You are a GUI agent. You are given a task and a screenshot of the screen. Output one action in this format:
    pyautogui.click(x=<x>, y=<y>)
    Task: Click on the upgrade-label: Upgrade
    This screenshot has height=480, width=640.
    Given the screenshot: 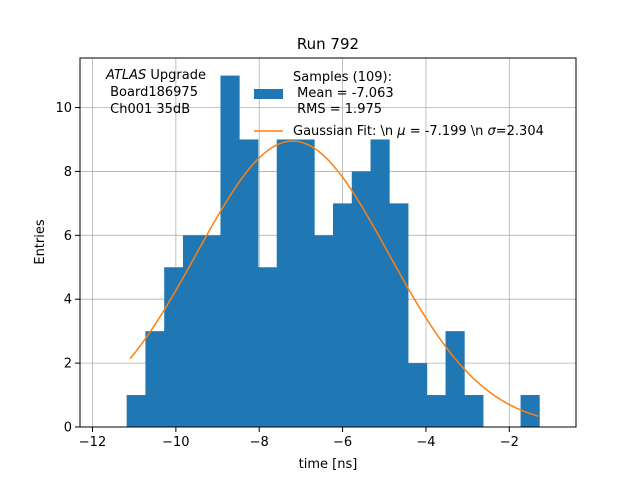 What is the action you would take?
    pyautogui.click(x=176, y=75)
    